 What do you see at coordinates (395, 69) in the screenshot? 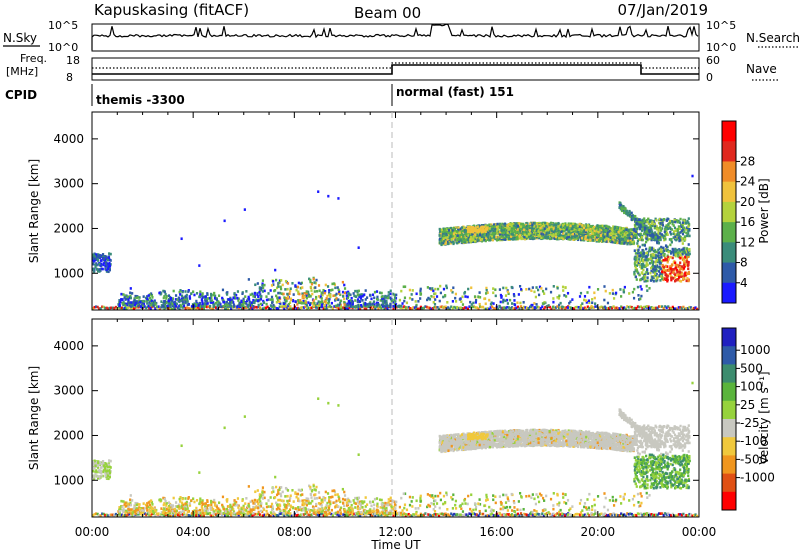
I see `freq-trace` at bounding box center [395, 69].